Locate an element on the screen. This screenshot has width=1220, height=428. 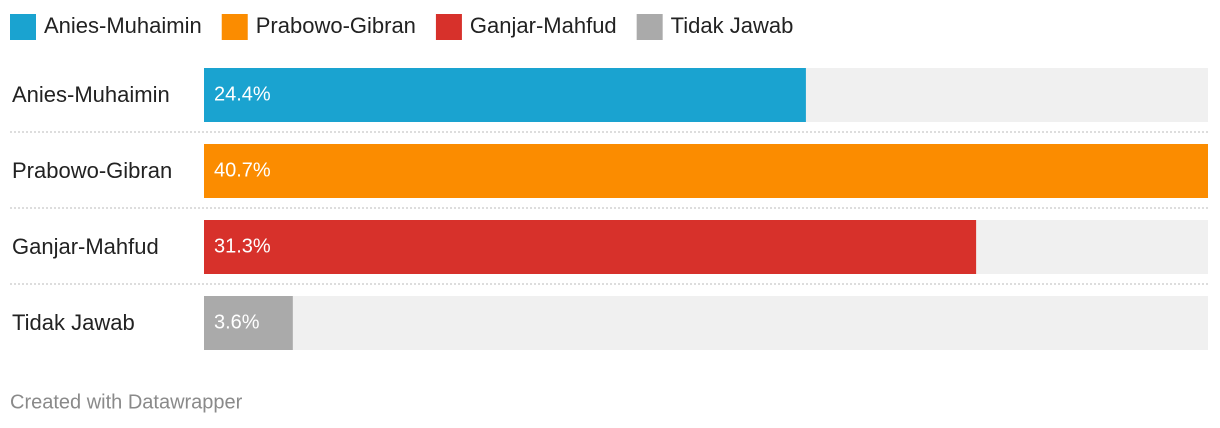
legend-label: Prabowo-Gibran is located at coordinates (336, 25).